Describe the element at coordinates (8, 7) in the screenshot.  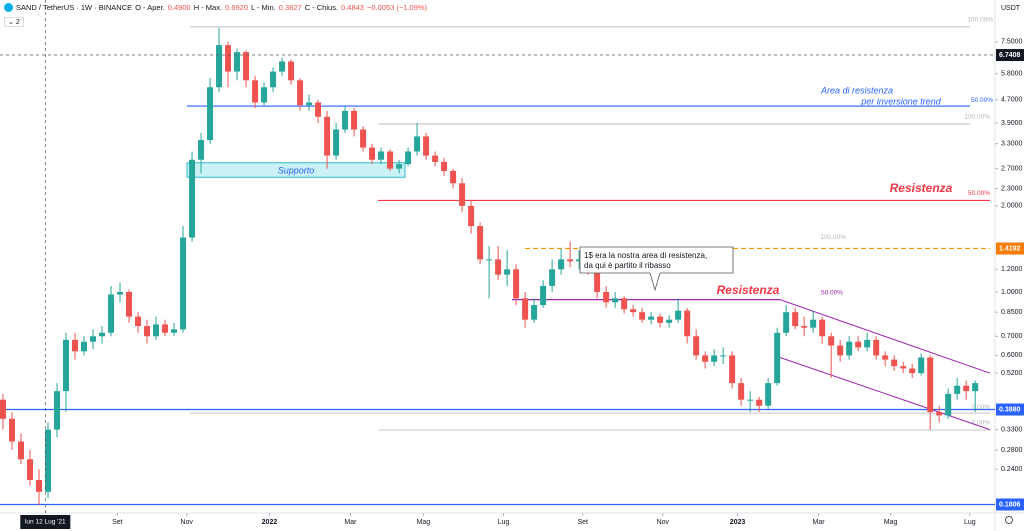
I see `logo` at that location.